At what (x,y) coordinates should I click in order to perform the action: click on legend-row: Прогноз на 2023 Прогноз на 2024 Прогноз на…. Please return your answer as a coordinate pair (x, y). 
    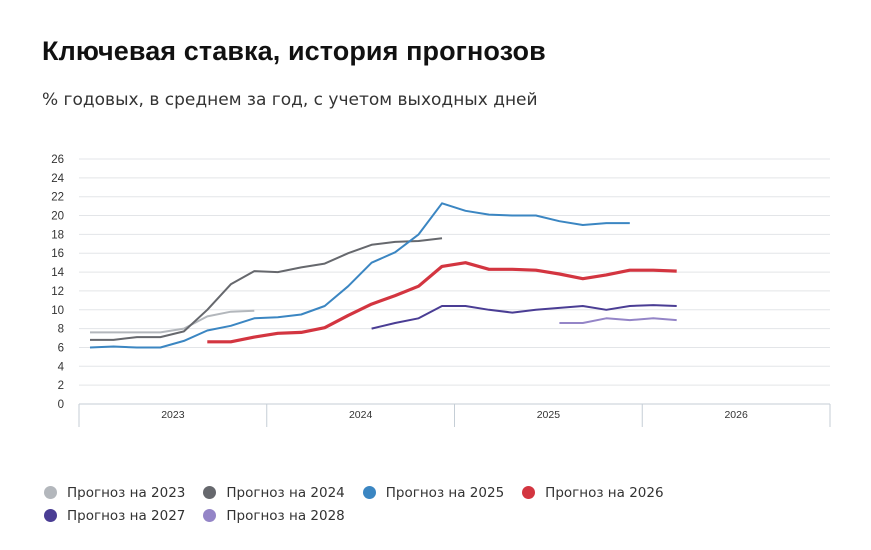
    Looking at the image, I should click on (424, 492).